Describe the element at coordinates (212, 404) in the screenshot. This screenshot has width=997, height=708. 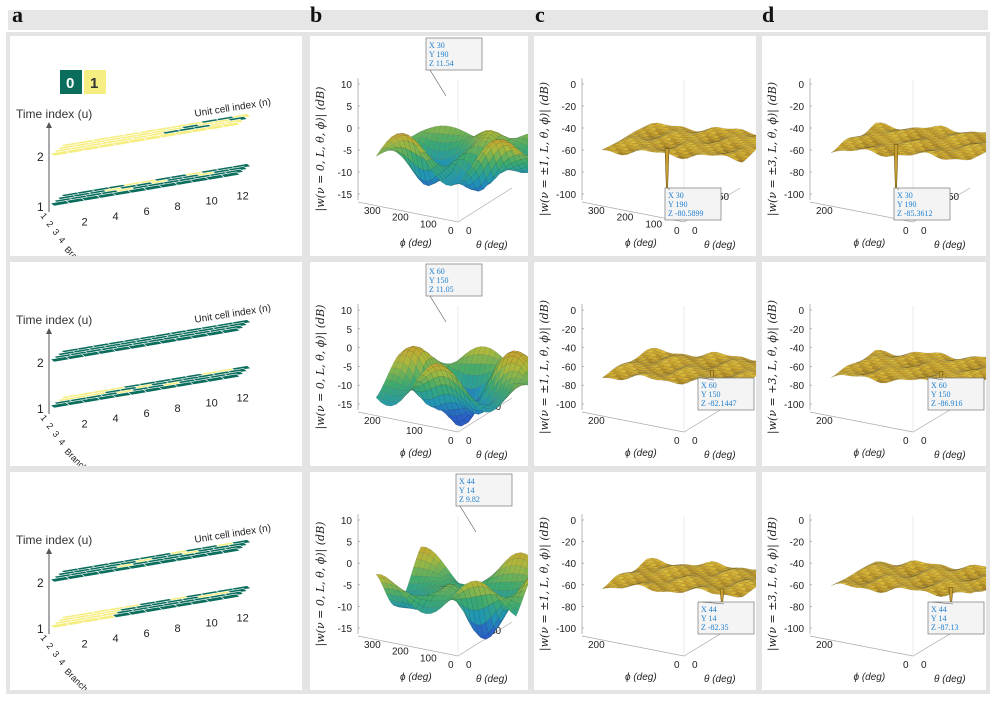
I see `unit-tick: 10` at that location.